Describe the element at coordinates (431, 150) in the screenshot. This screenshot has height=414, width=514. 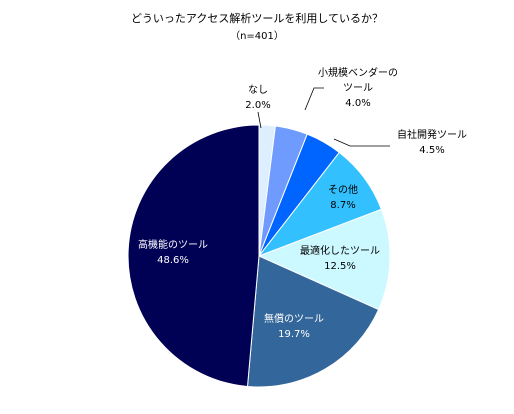
I see `slice-value-3: 4.5%` at that location.